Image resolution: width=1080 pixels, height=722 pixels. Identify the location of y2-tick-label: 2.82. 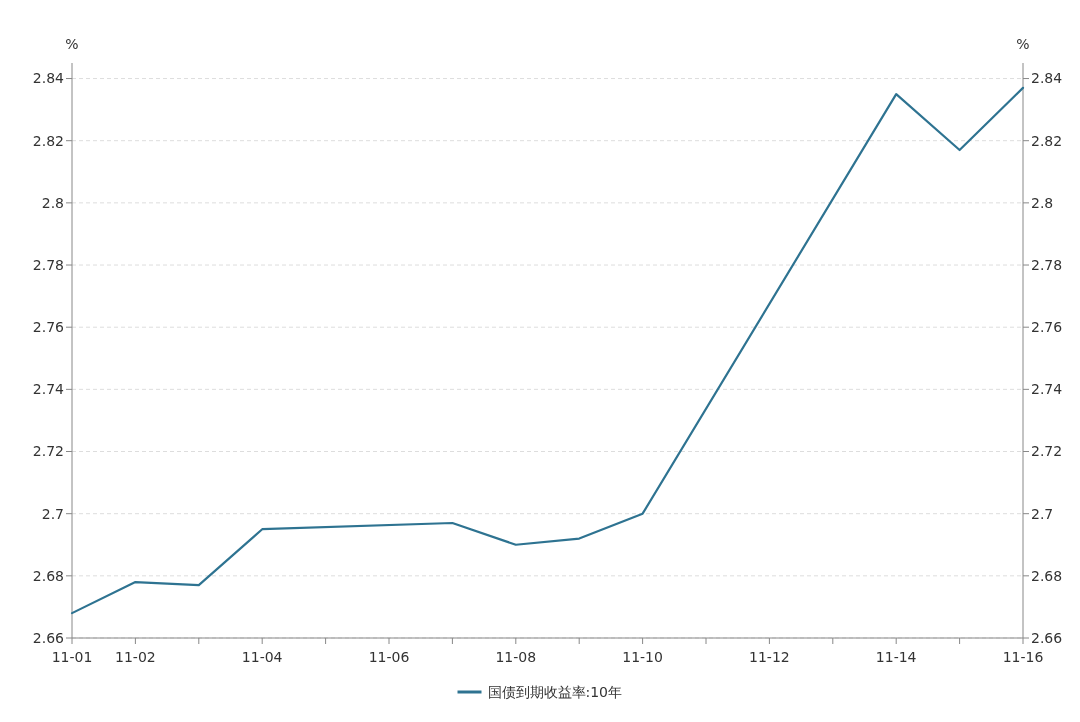
(1047, 140).